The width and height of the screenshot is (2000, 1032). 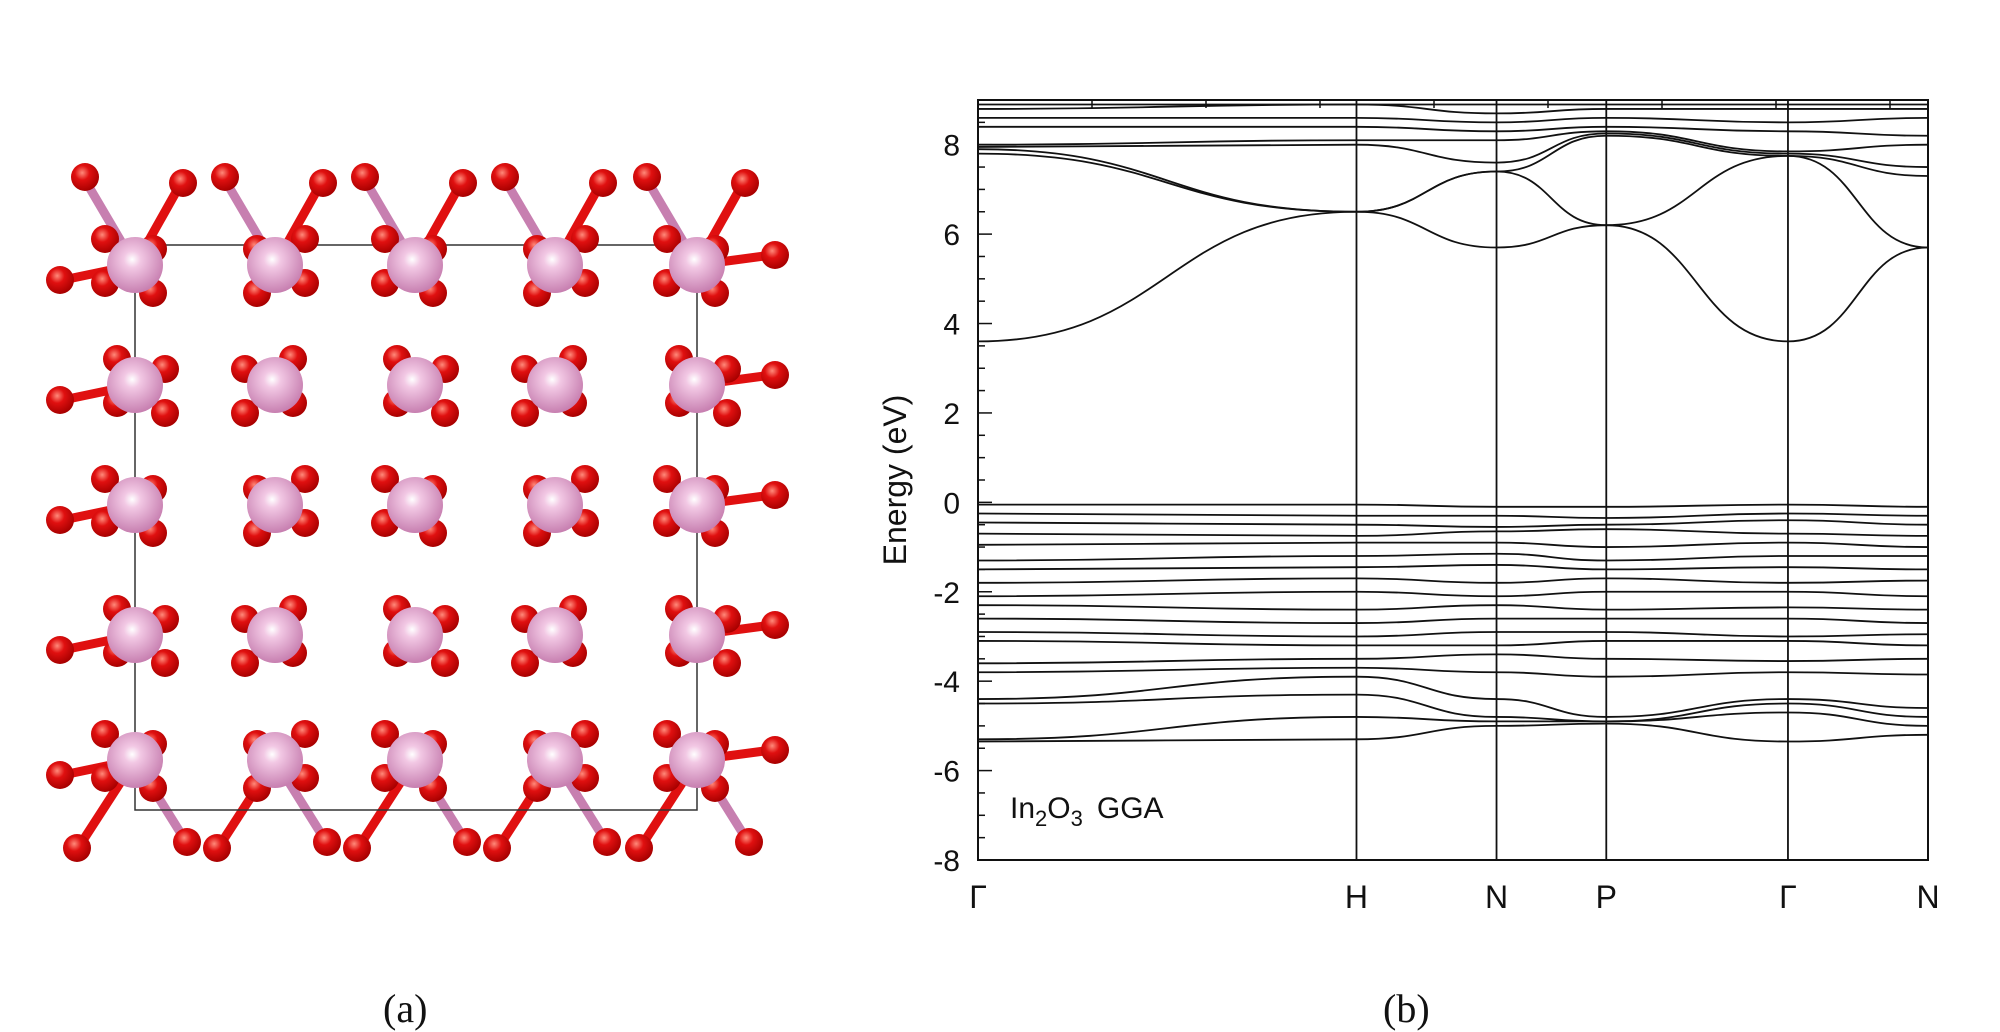 I want to click on y-tick-label: 6, so click(x=951, y=235).